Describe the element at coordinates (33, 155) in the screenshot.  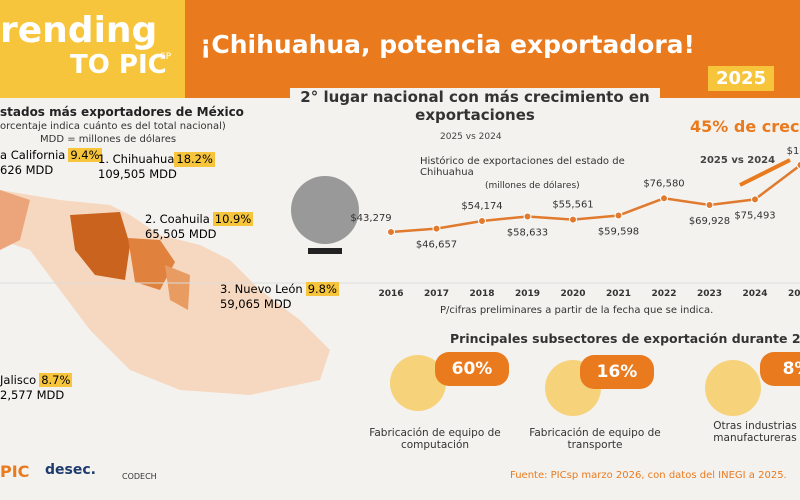
I see `state-name: a California` at that location.